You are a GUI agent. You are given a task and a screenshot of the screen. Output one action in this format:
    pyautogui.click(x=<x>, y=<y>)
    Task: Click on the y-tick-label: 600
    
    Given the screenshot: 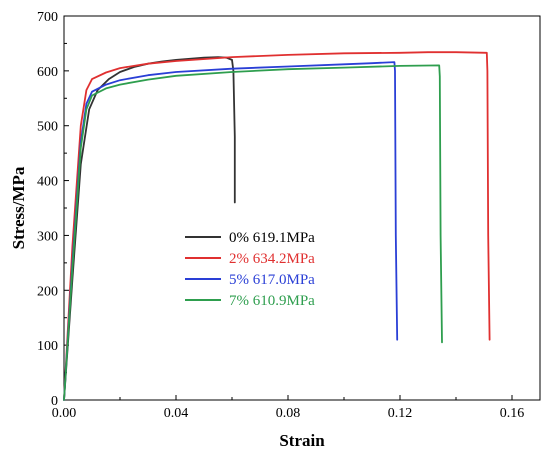 What is the action you would take?
    pyautogui.click(x=47, y=72)
    